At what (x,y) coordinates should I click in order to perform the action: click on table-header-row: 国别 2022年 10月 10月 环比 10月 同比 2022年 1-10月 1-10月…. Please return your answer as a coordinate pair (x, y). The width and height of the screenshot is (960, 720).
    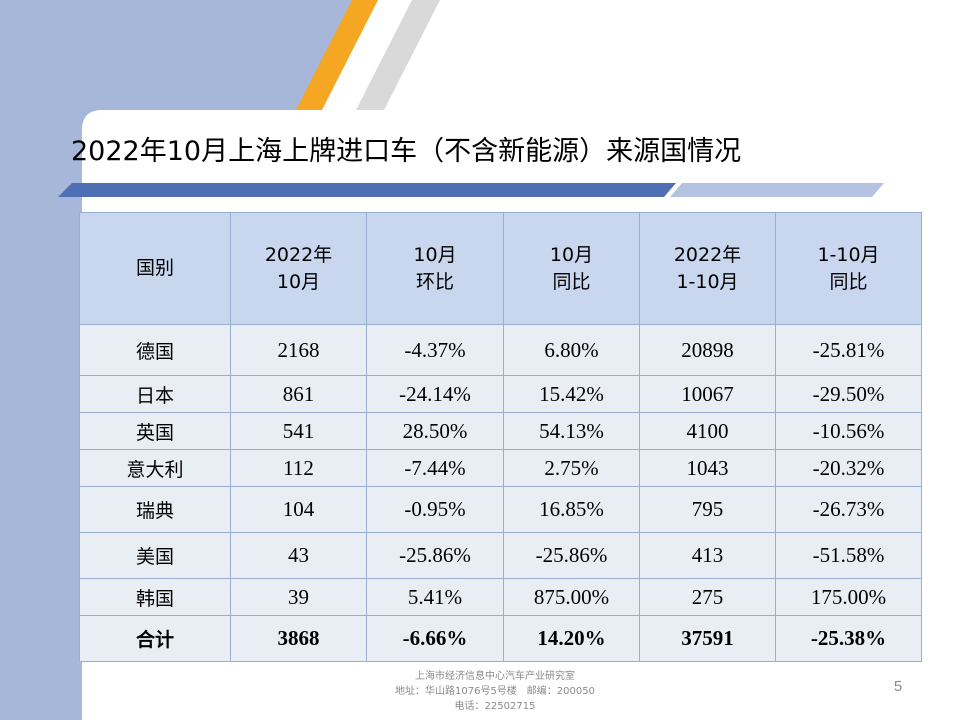
    Looking at the image, I should click on (500, 268).